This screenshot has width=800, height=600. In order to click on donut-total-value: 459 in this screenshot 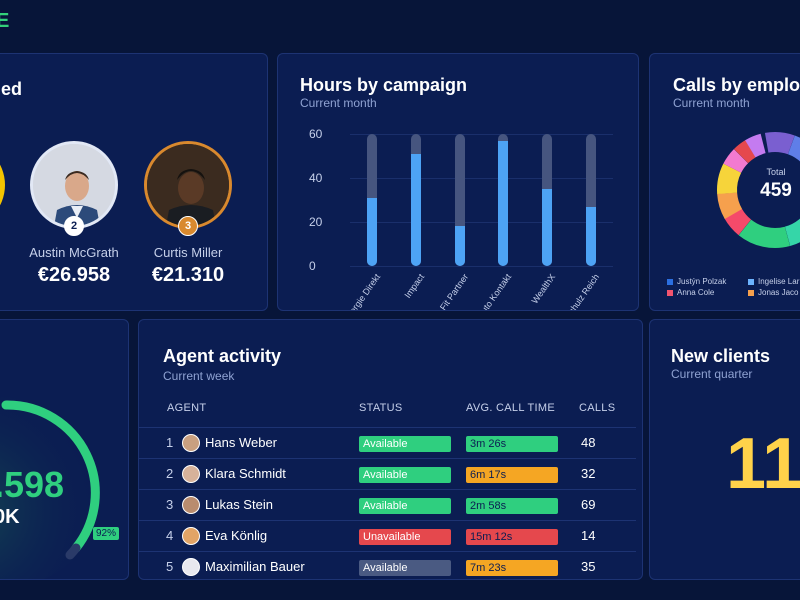, I will do `click(776, 190)`.